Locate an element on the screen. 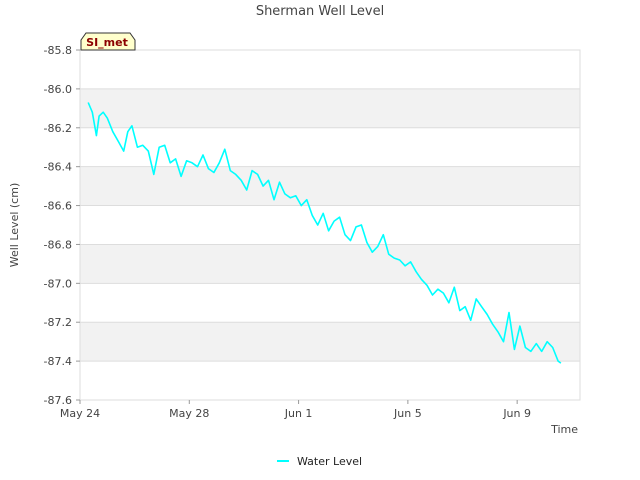  x-tick-label: Jun 1 is located at coordinates (298, 413).